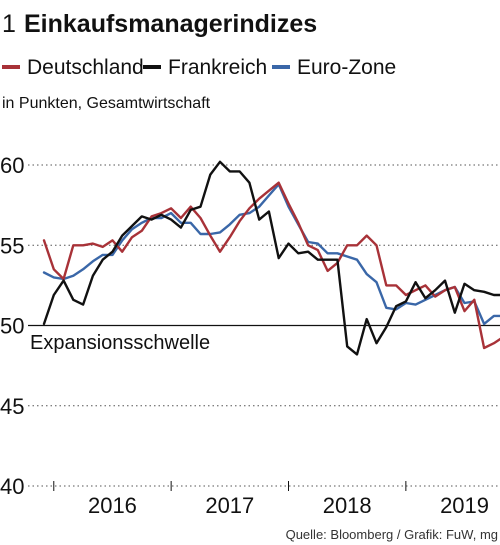 This screenshot has width=500, height=545. Describe the element at coordinates (112, 505) in the screenshot. I see `x-tick-label: 2016` at that location.